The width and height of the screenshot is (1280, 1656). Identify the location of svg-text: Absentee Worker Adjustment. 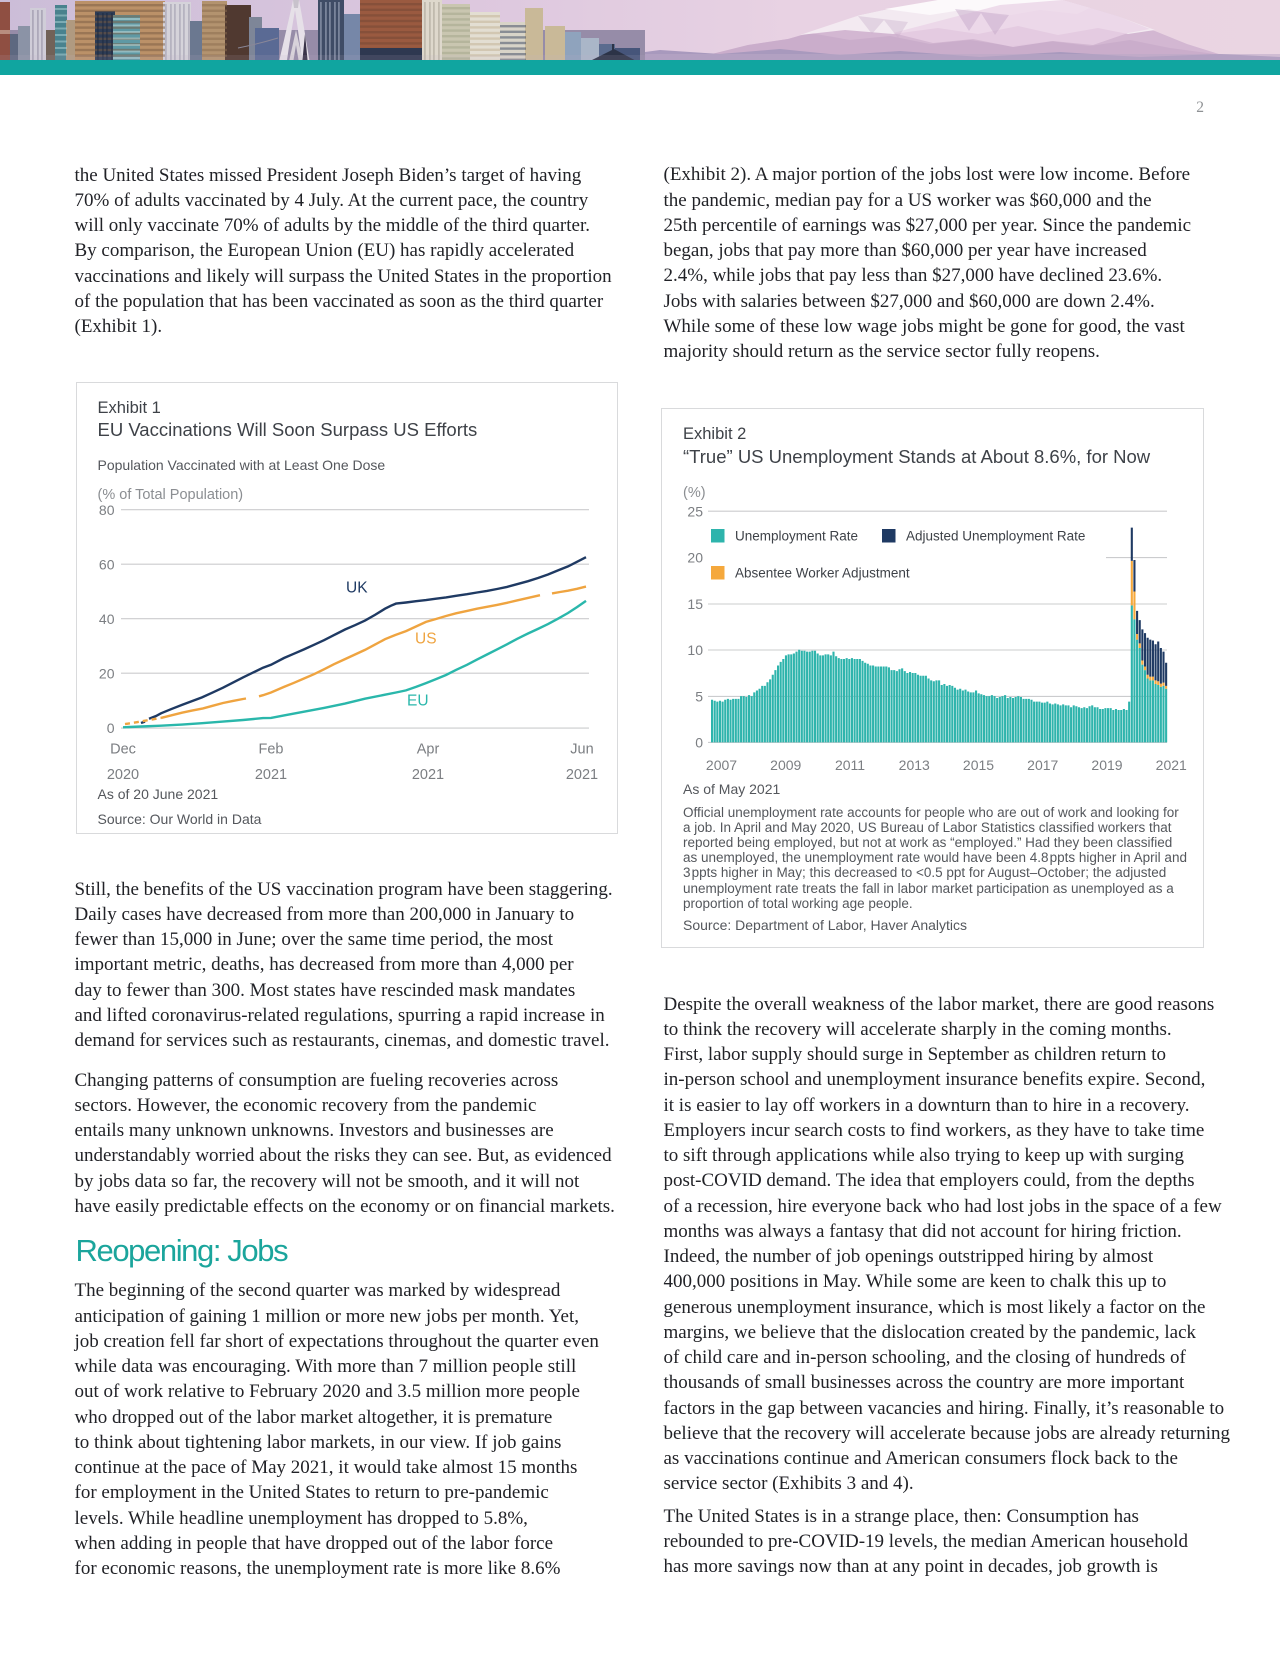
(822, 572).